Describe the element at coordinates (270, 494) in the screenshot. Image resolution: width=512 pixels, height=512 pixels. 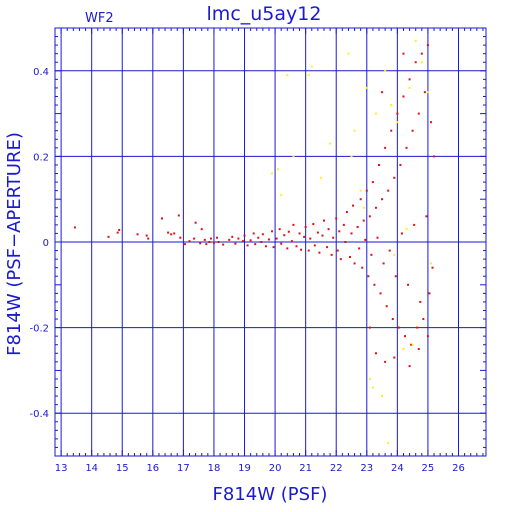
I see `x-axis-label: F814W (PSF)` at that location.